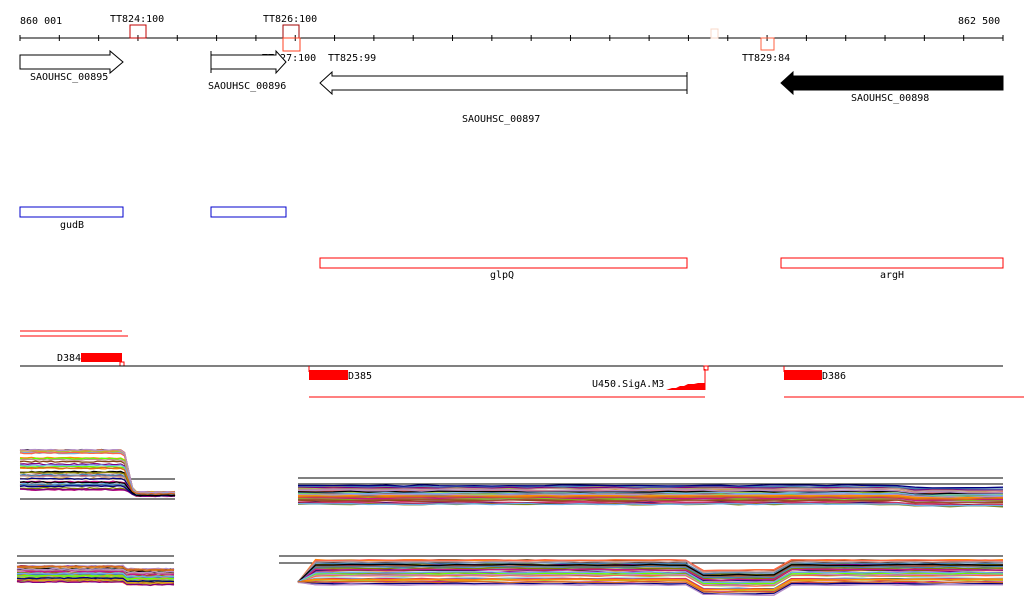  What do you see at coordinates (352, 58) in the screenshot?
I see `terminator-label: TT825:99` at bounding box center [352, 58].